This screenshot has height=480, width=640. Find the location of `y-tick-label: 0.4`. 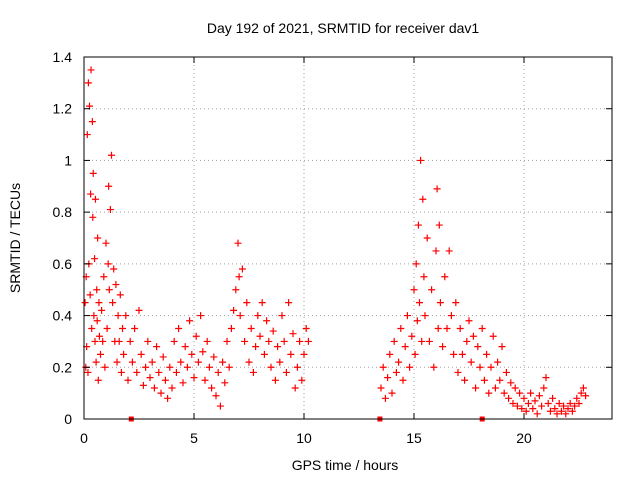

y-tick-label: 0.4 is located at coordinates (63, 316).